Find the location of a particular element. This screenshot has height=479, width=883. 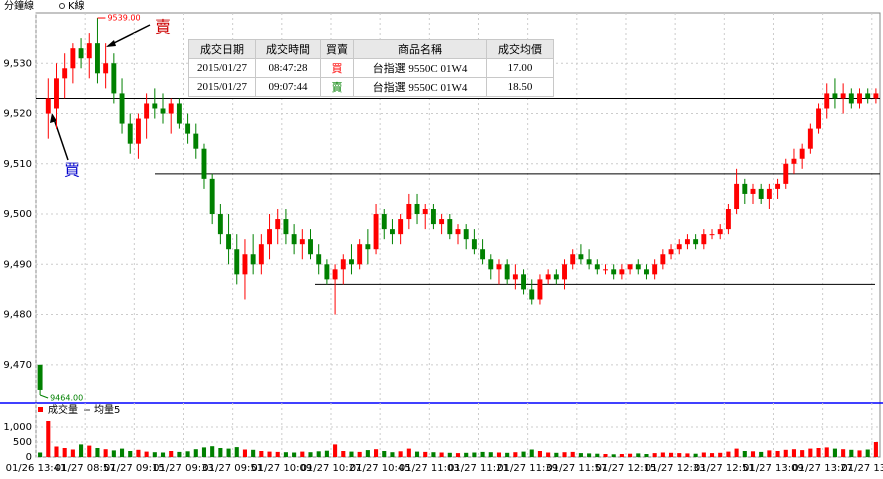

tab-k: K線 is located at coordinates (76, 6).